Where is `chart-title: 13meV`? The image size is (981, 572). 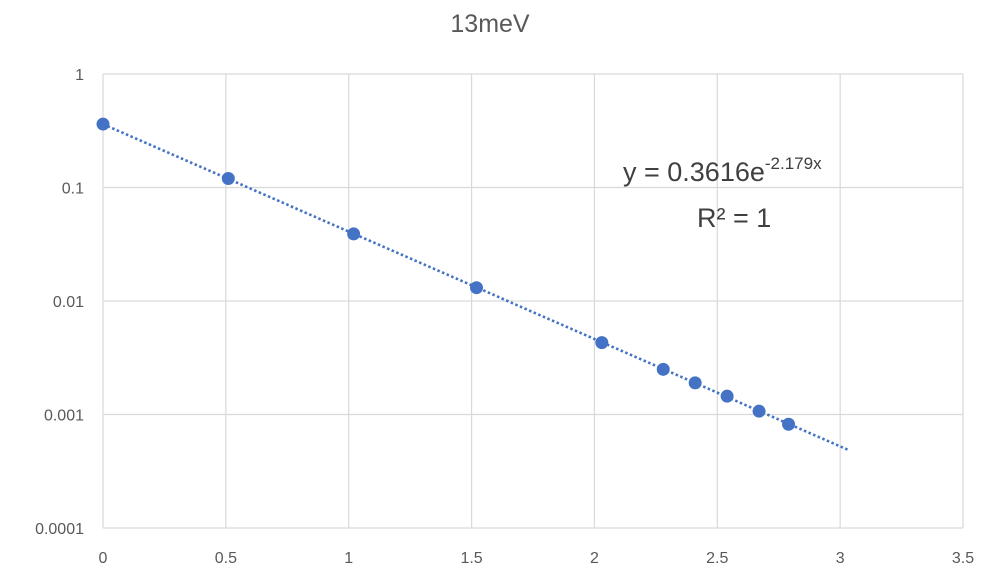
chart-title: 13meV is located at coordinates (490, 24).